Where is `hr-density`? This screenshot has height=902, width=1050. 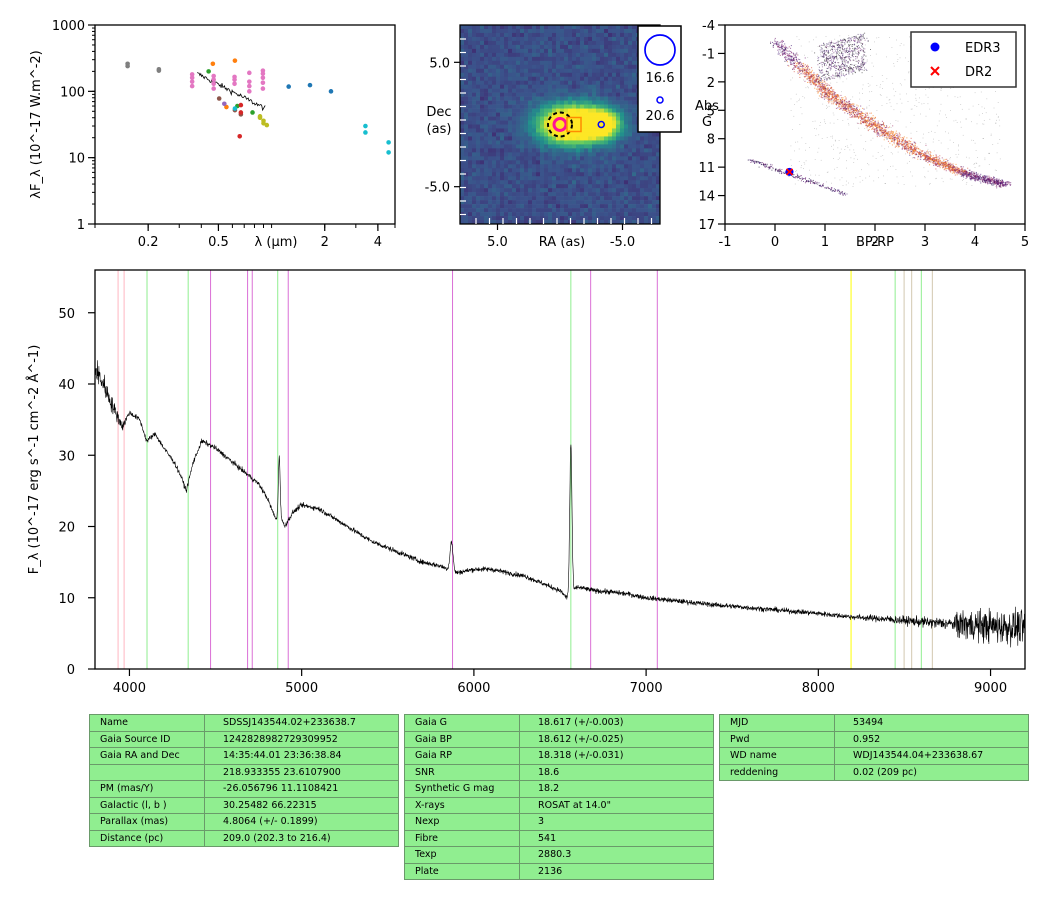 hr-density is located at coordinates (879, 114).